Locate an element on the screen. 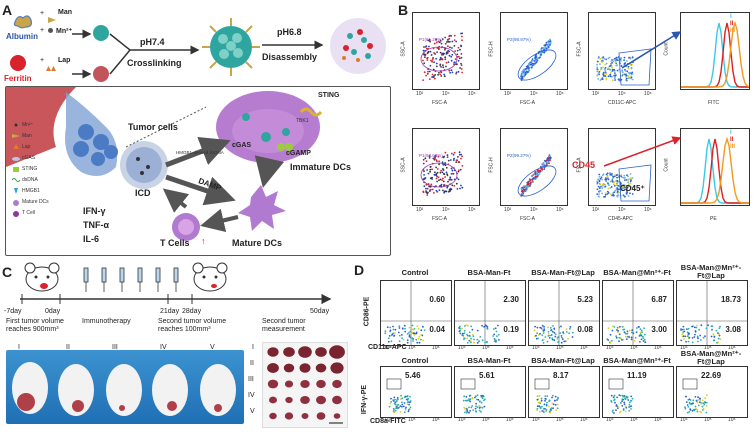  d-upper-right-value: 5.23 is located at coordinates (585, 299).